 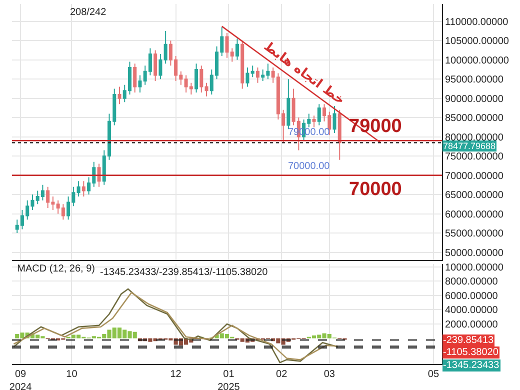 What do you see at coordinates (72, 374) in the screenshot?
I see `x-tick-label: 10` at bounding box center [72, 374].